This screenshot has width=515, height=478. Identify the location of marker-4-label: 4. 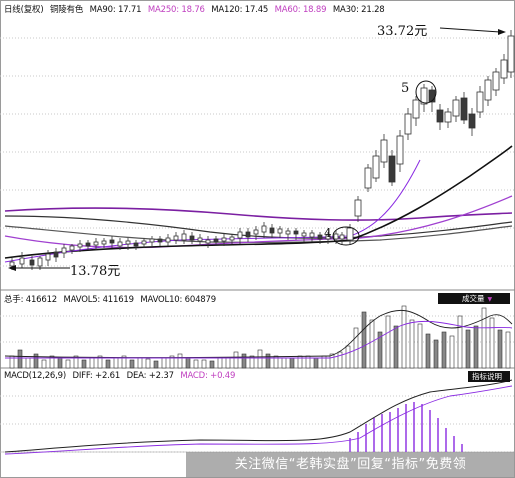
(328, 233).